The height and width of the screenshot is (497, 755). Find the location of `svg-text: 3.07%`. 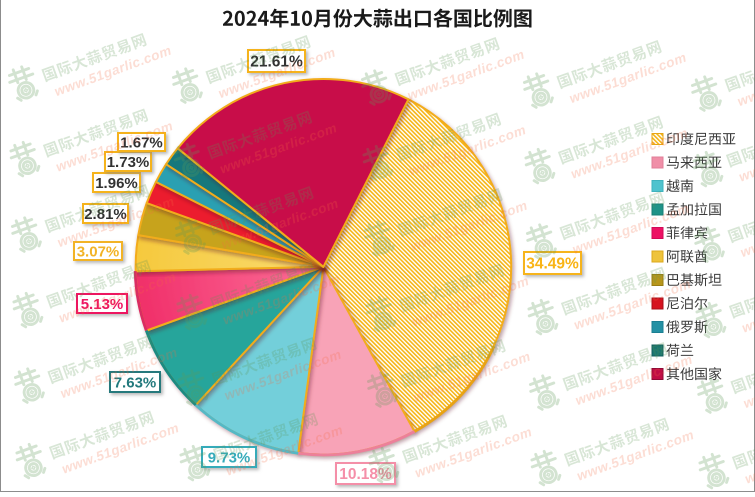

svg-text: 3.07% is located at coordinates (98, 251).